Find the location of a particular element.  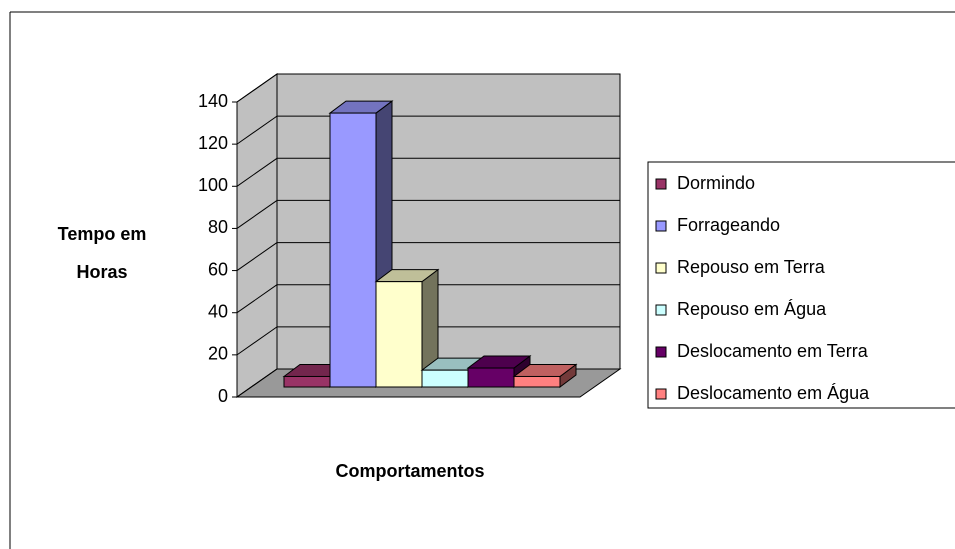

side-wall is located at coordinates (257, 235).